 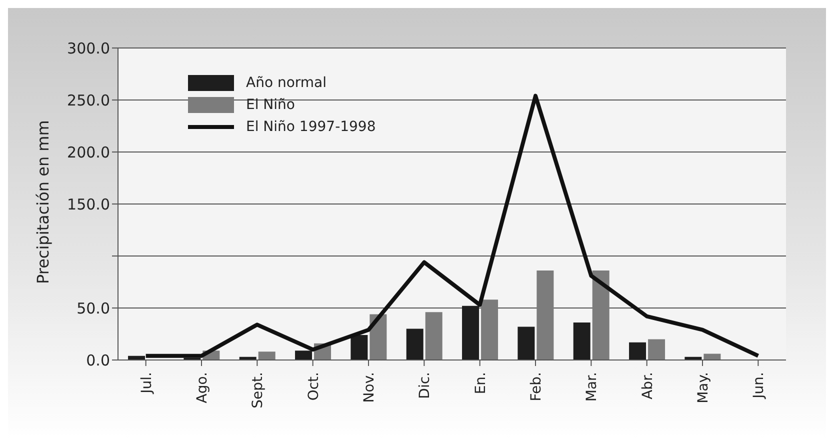 I want to click on y-tick-label: 250.0, so click(x=88, y=100).